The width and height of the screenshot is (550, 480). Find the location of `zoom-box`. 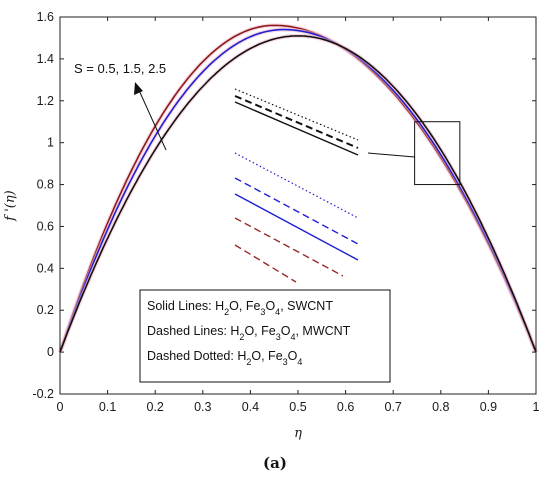

zoom-box is located at coordinates (437, 153).